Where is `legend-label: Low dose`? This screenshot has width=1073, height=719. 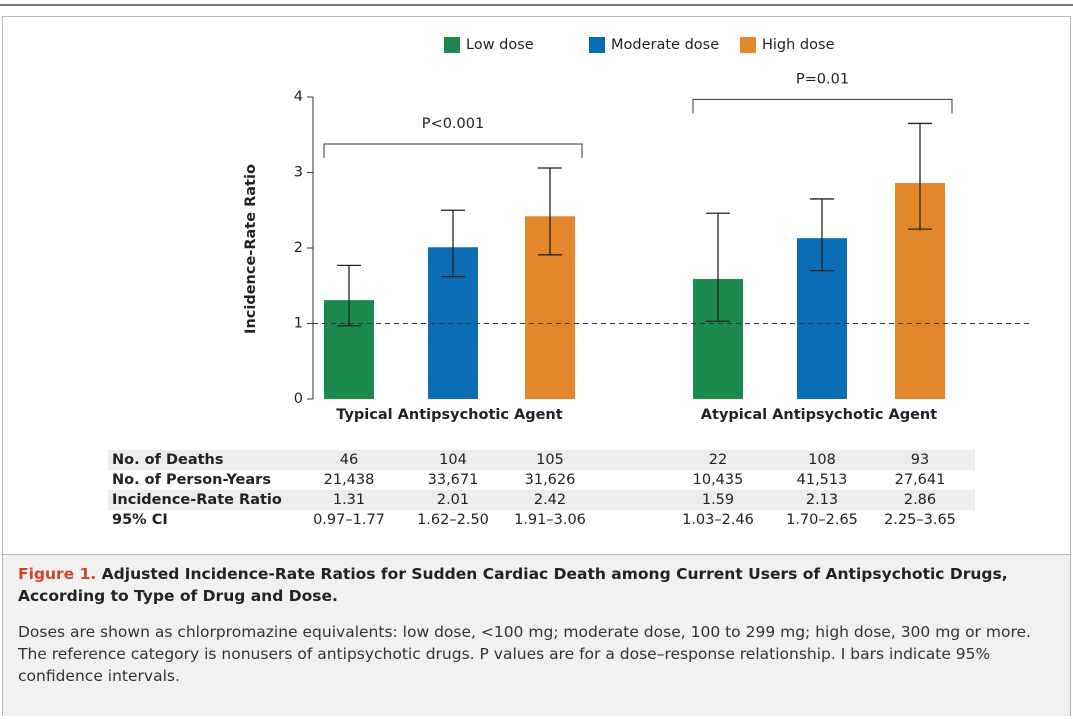
legend-label: Low dose is located at coordinates (500, 45).